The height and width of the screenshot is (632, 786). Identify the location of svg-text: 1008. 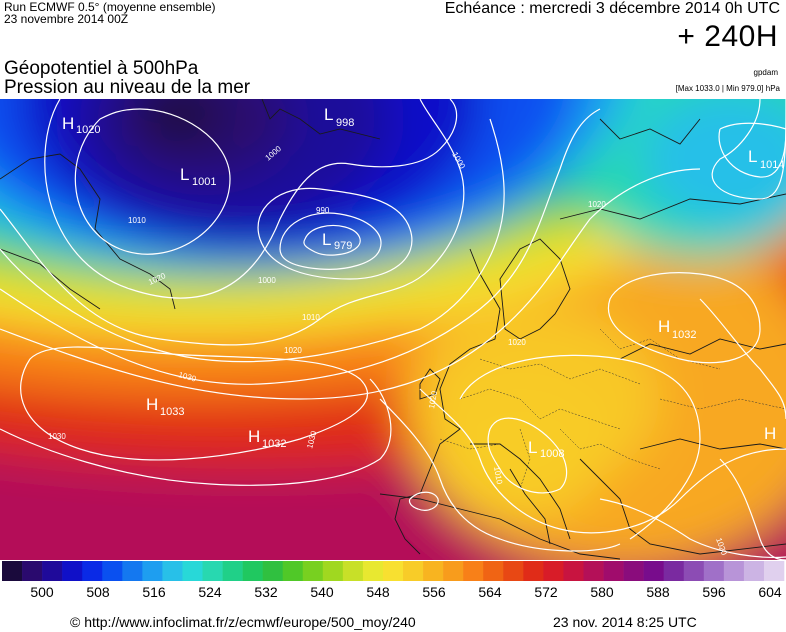
(552, 454).